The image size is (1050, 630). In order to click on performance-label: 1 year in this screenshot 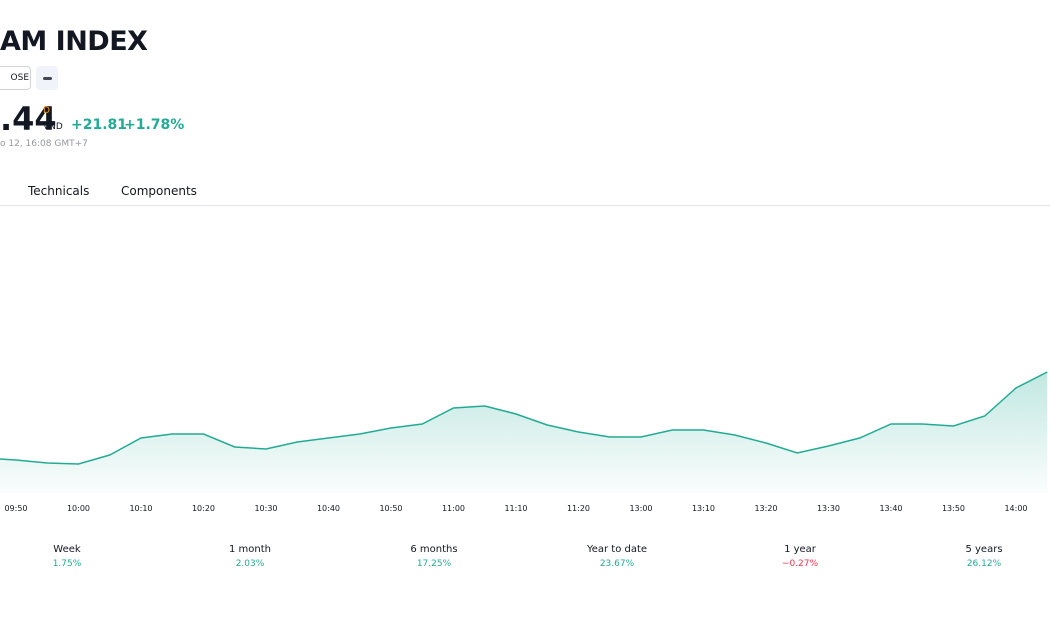, I will do `click(800, 549)`.